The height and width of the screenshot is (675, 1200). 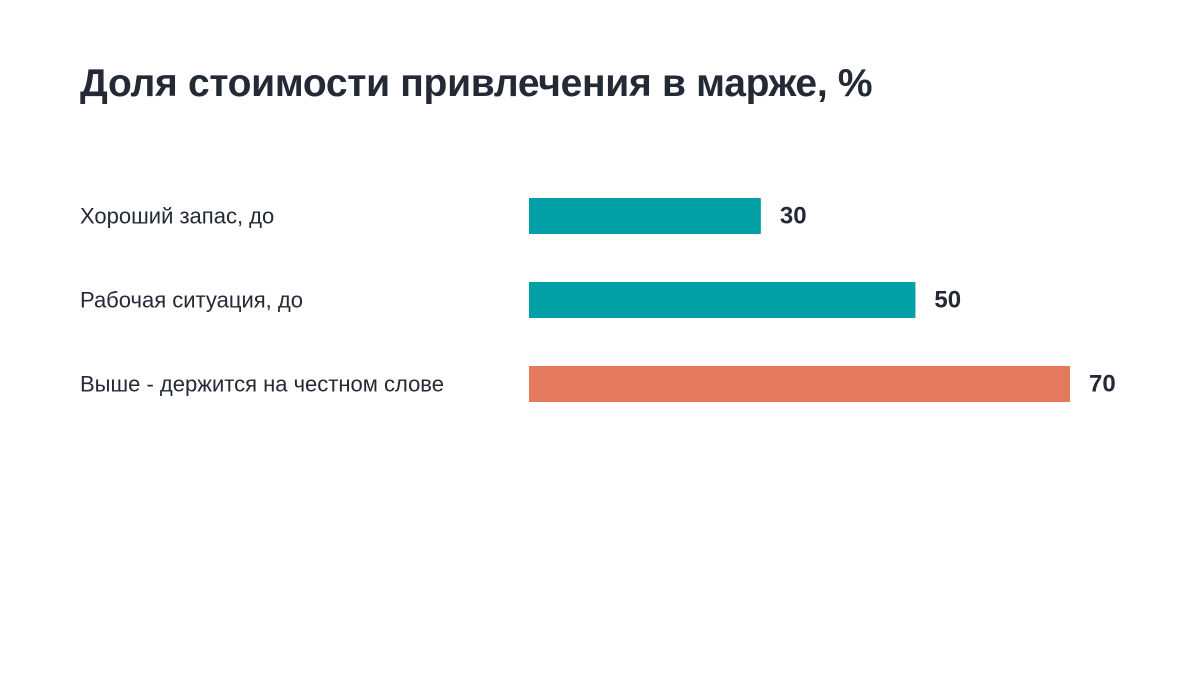 I want to click on value-label: 70, so click(x=1102, y=384).